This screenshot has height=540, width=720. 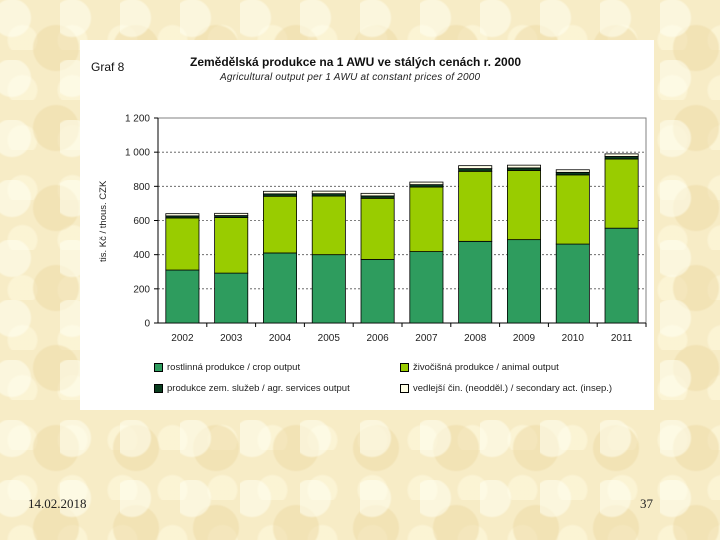 I want to click on y-tick-label: 1 200, so click(x=137, y=119).